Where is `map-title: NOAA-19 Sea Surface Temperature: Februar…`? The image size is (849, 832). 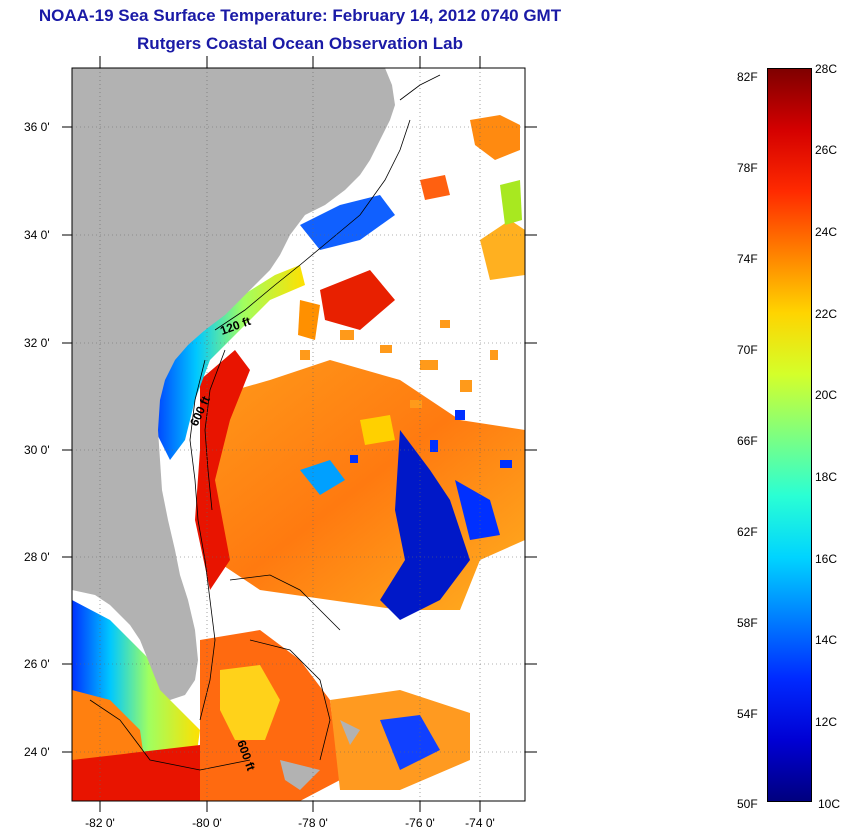
map-title: NOAA-19 Sea Surface Temperature: Februar… is located at coordinates (300, 15).